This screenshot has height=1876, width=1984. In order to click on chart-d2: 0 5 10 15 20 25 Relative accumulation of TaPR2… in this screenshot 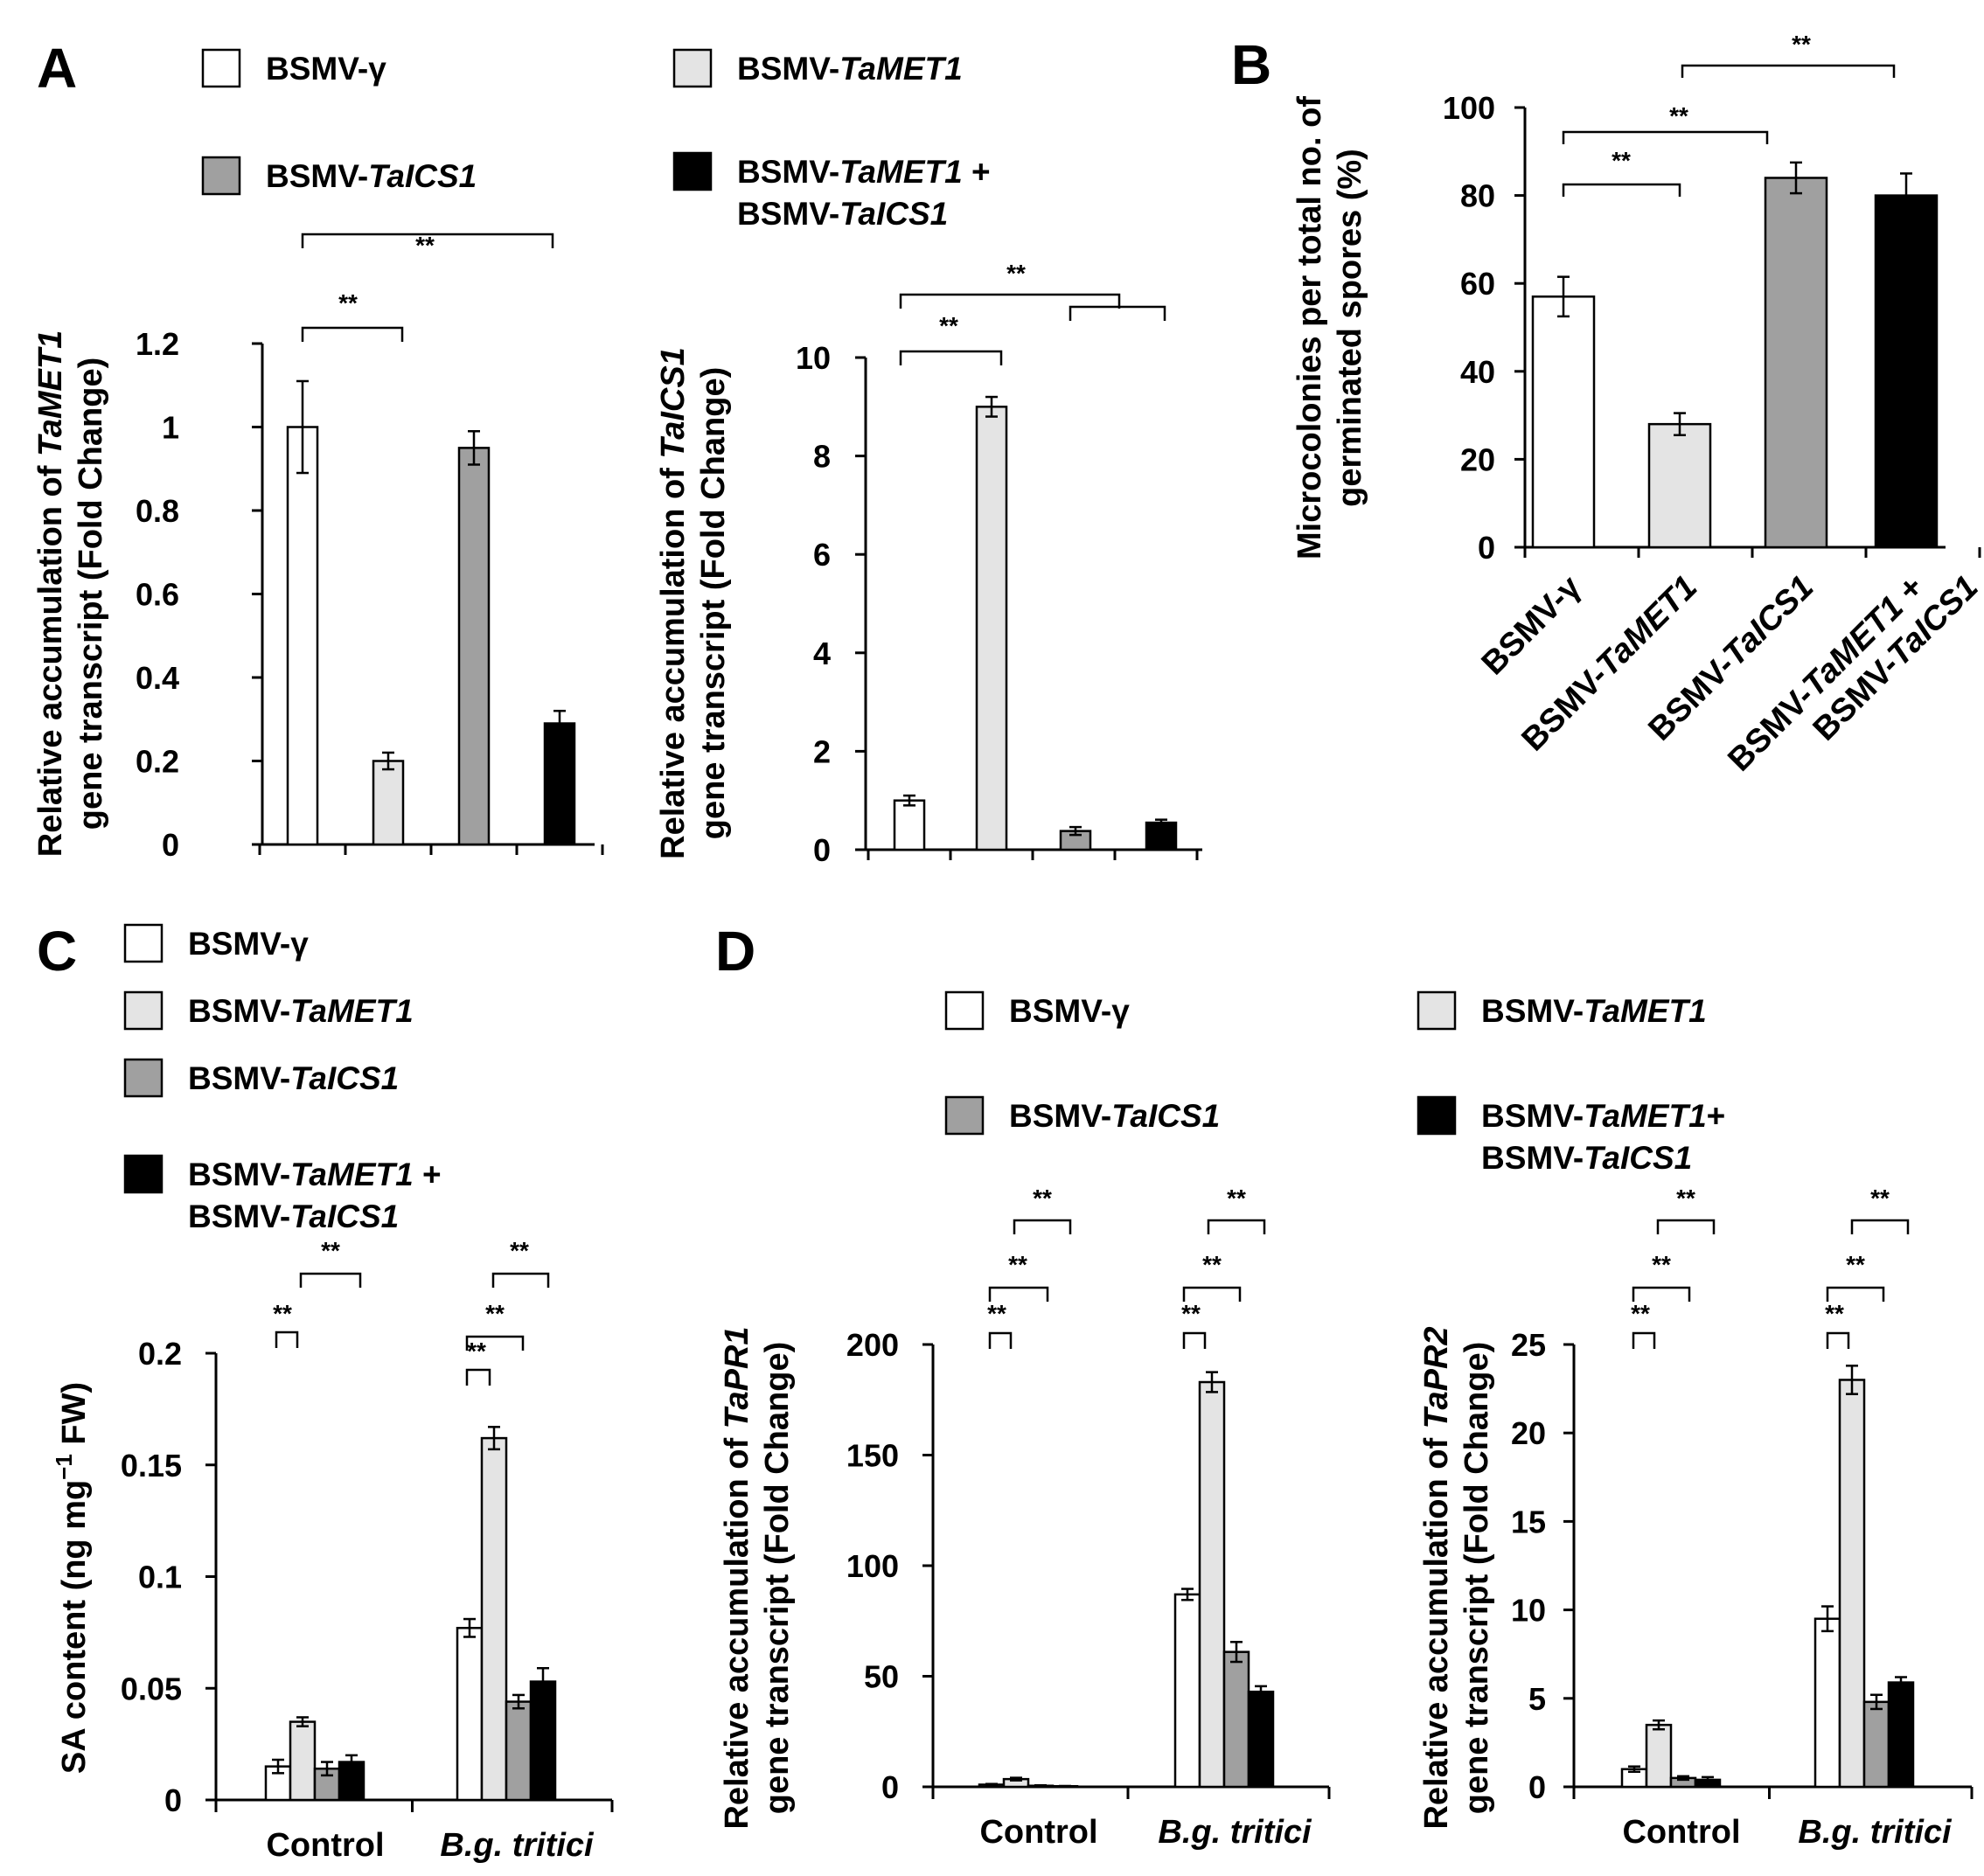, I will do `click(1696, 1518)`.